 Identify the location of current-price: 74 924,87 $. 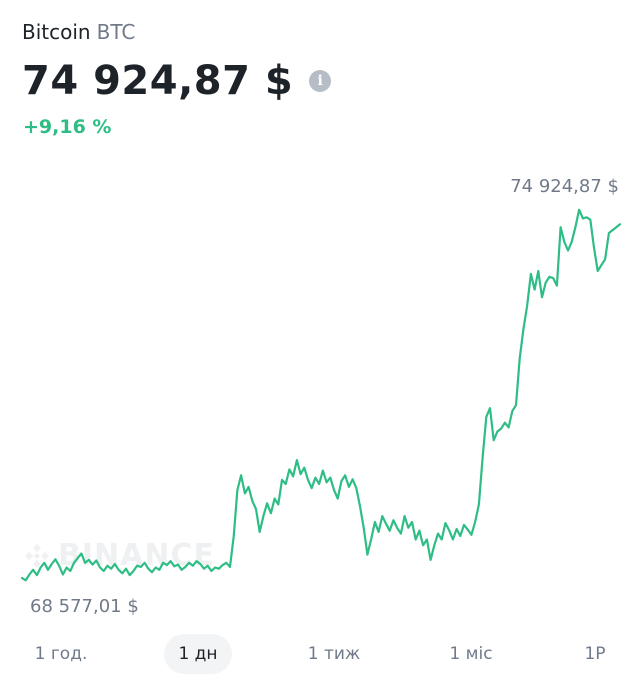
(158, 81).